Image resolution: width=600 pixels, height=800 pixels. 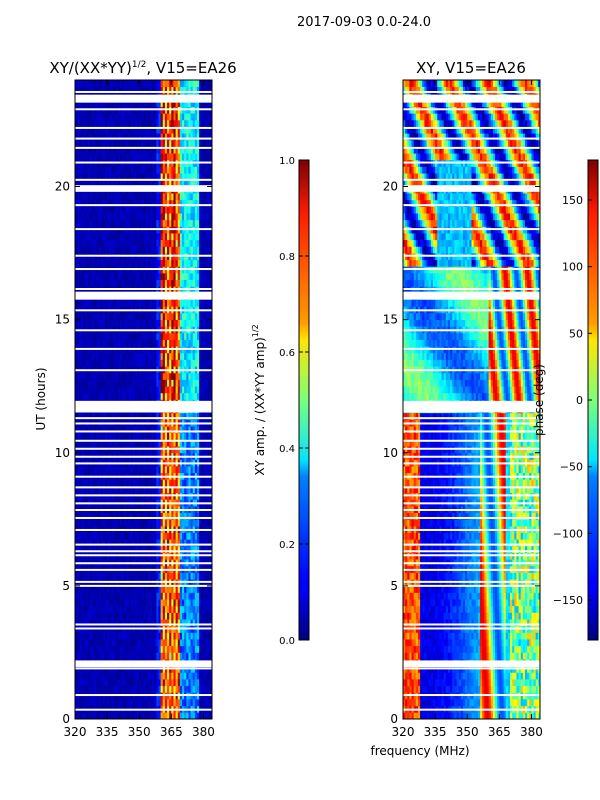 I want to click on left-panel-title: XY/(XX*YY)1/2, V15=EA26, so click(x=142, y=68).